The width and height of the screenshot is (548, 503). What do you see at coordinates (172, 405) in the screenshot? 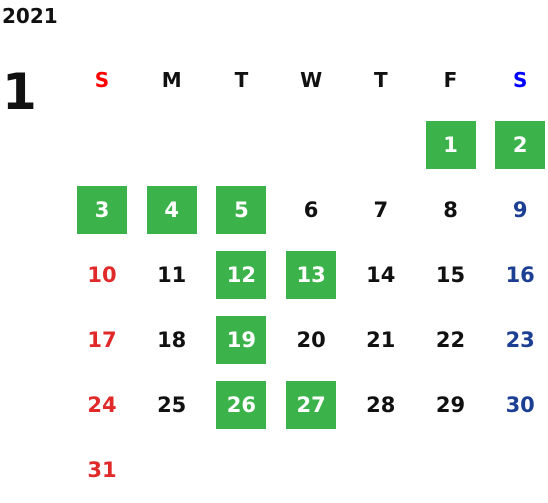
I see `day-cell: 25` at bounding box center [172, 405].